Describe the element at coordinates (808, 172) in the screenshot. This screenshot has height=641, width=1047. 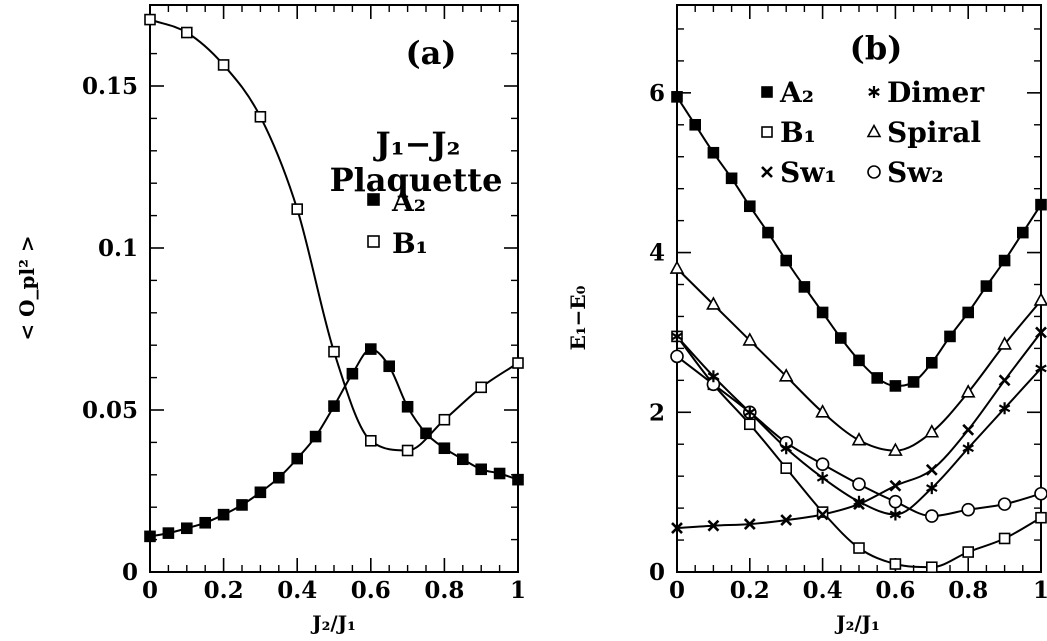
I see `legend-b-label-Sw1: Sw₁` at that location.